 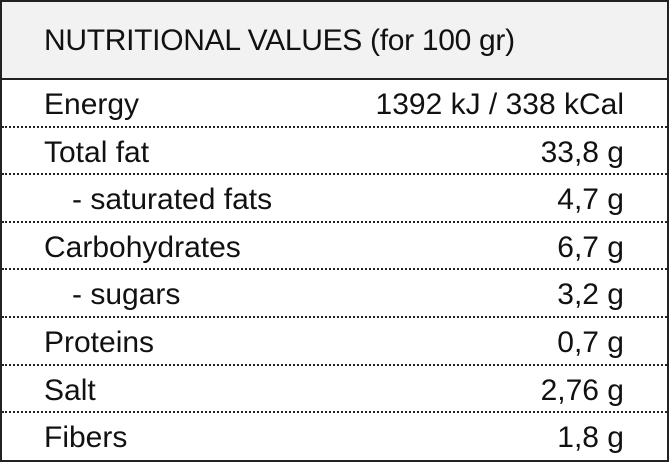 What do you see at coordinates (334, 342) in the screenshot?
I see `table-row: Proteins 0,7 g` at bounding box center [334, 342].